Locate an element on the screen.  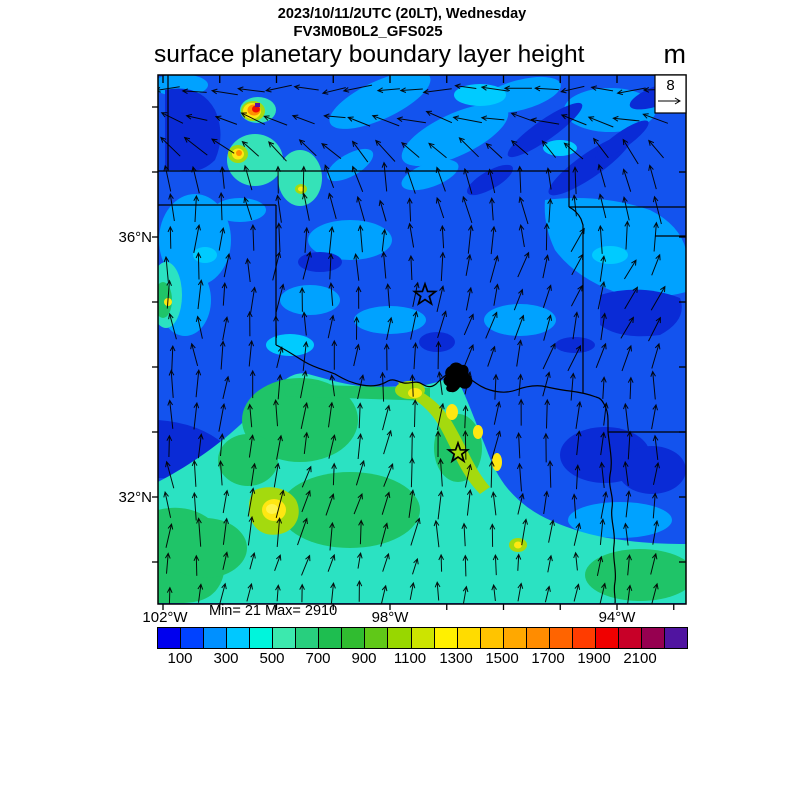
colorbar-tick-label: 700 is located at coordinates (318, 658).